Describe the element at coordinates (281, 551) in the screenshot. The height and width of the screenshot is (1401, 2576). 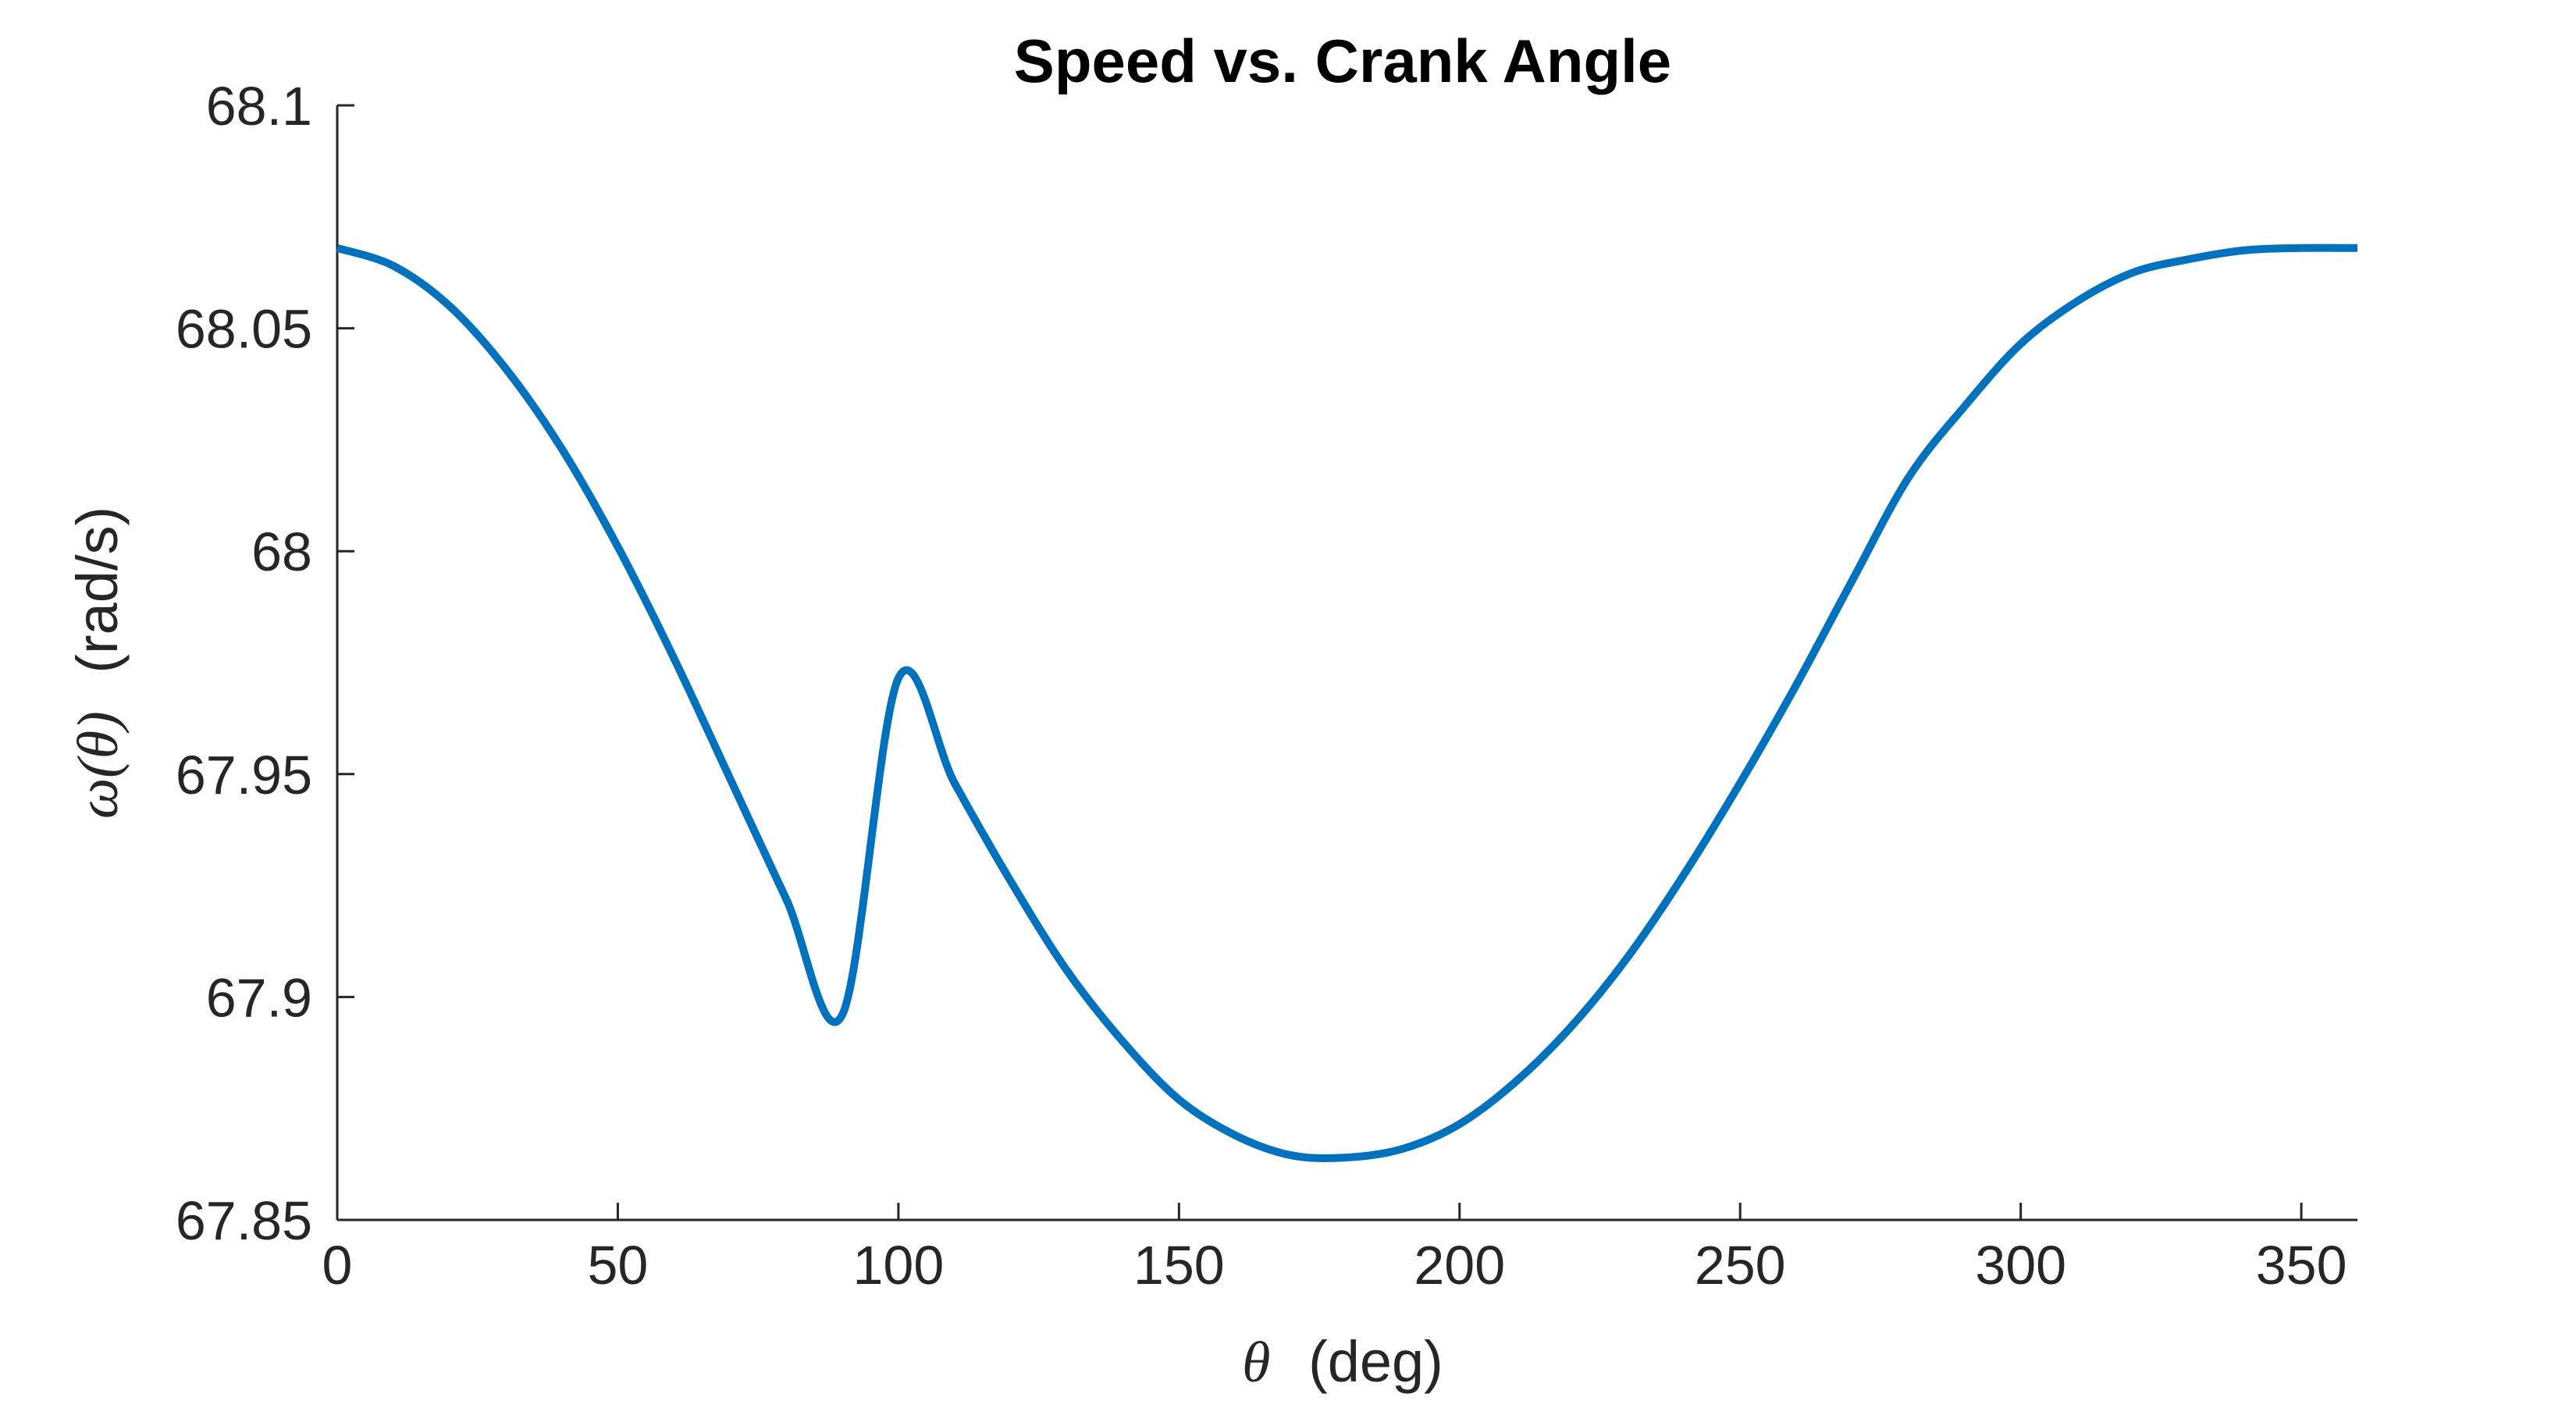
I see `y-tick-label: 68` at that location.